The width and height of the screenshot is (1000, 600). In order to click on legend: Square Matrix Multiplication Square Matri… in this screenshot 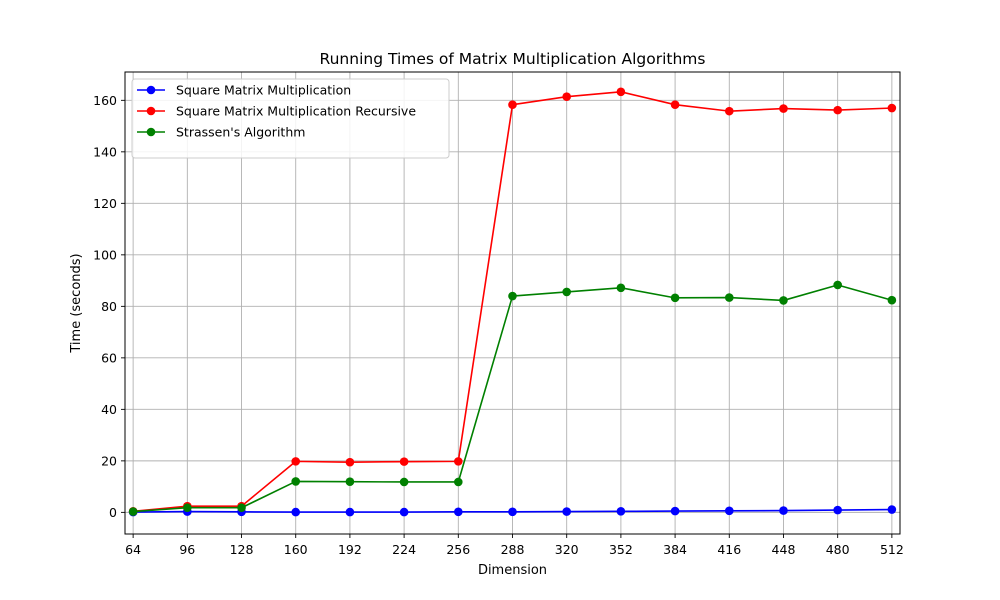, I will do `click(290, 118)`.